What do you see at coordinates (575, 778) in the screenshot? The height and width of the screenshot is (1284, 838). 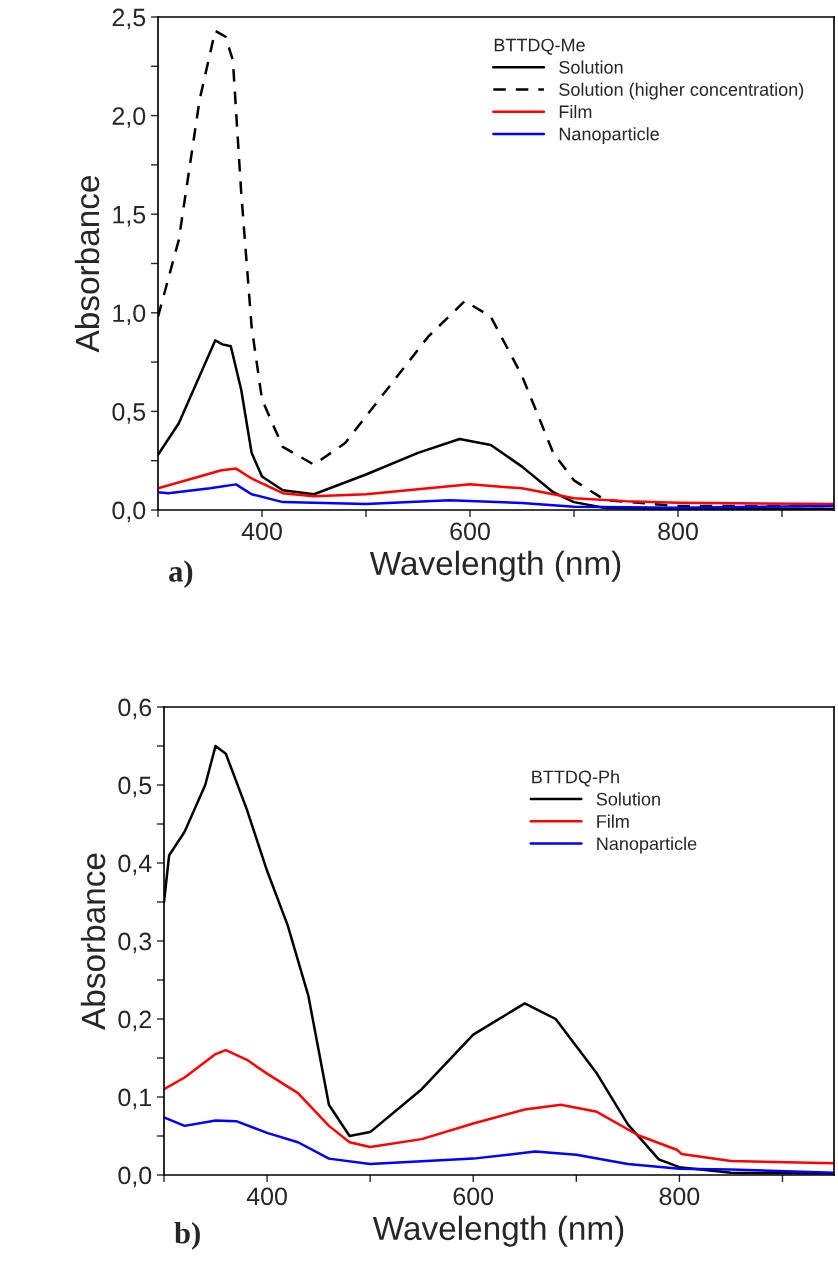 I see `legend-title: BTTDQ-Ph` at bounding box center [575, 778].